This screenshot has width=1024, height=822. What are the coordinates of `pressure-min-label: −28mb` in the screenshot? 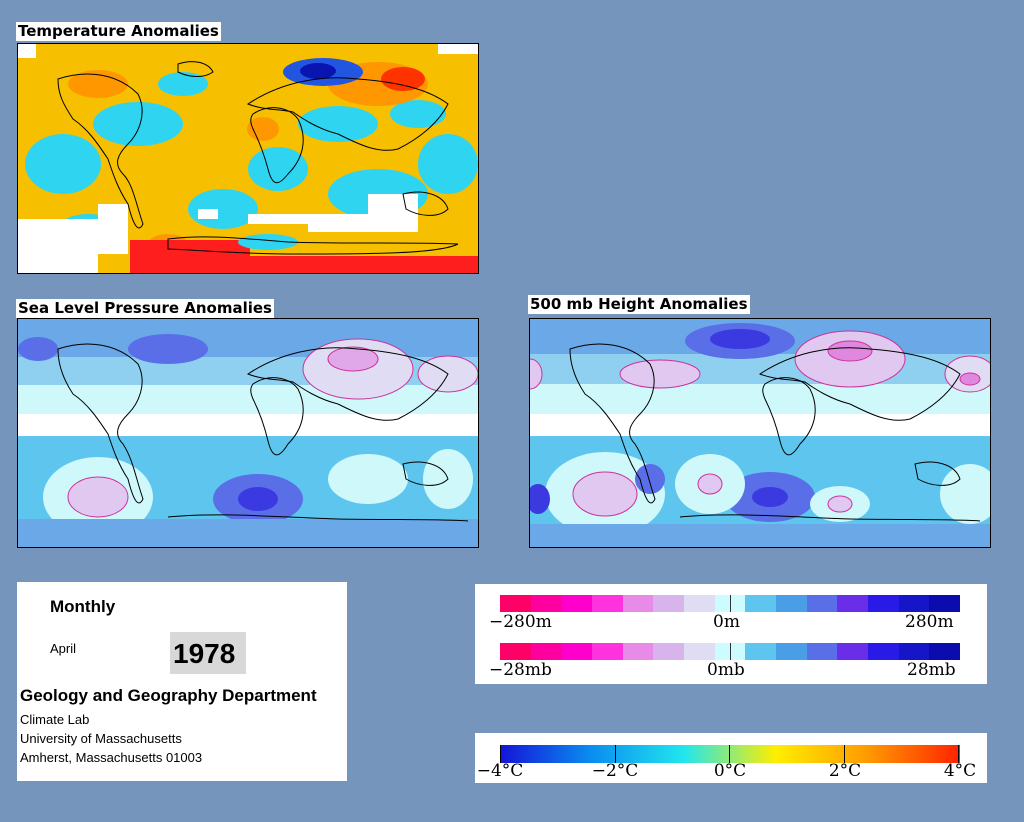 It's located at (520, 670).